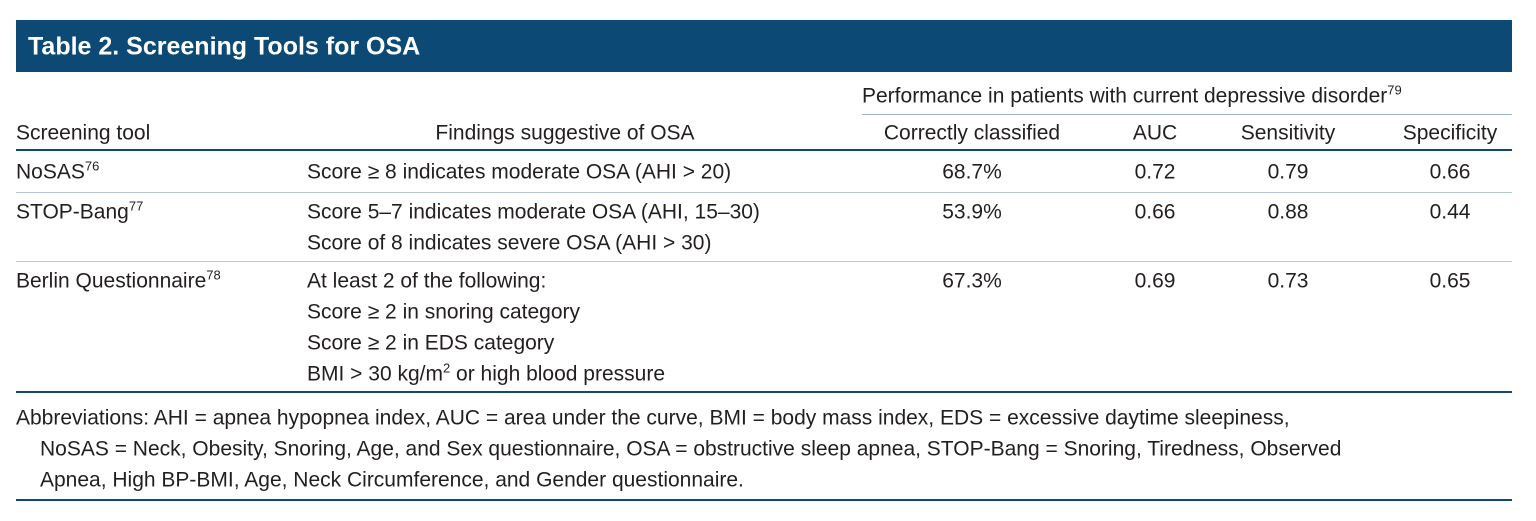 The image size is (1536, 521). Describe the element at coordinates (972, 281) in the screenshot. I see `metric-value: 67.3%` at that location.